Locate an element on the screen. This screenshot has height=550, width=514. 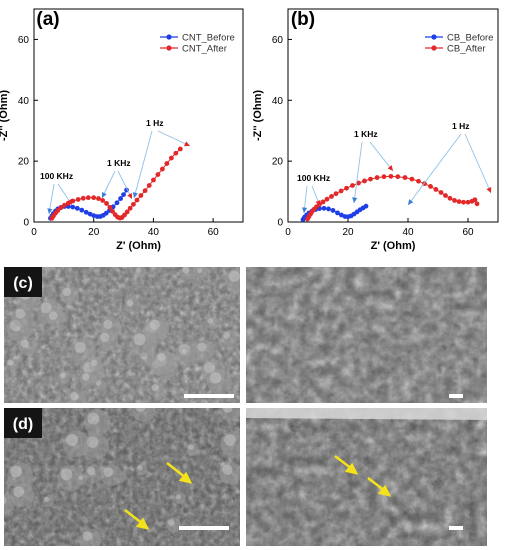
annotation-label: 1 KHz is located at coordinates (119, 163).